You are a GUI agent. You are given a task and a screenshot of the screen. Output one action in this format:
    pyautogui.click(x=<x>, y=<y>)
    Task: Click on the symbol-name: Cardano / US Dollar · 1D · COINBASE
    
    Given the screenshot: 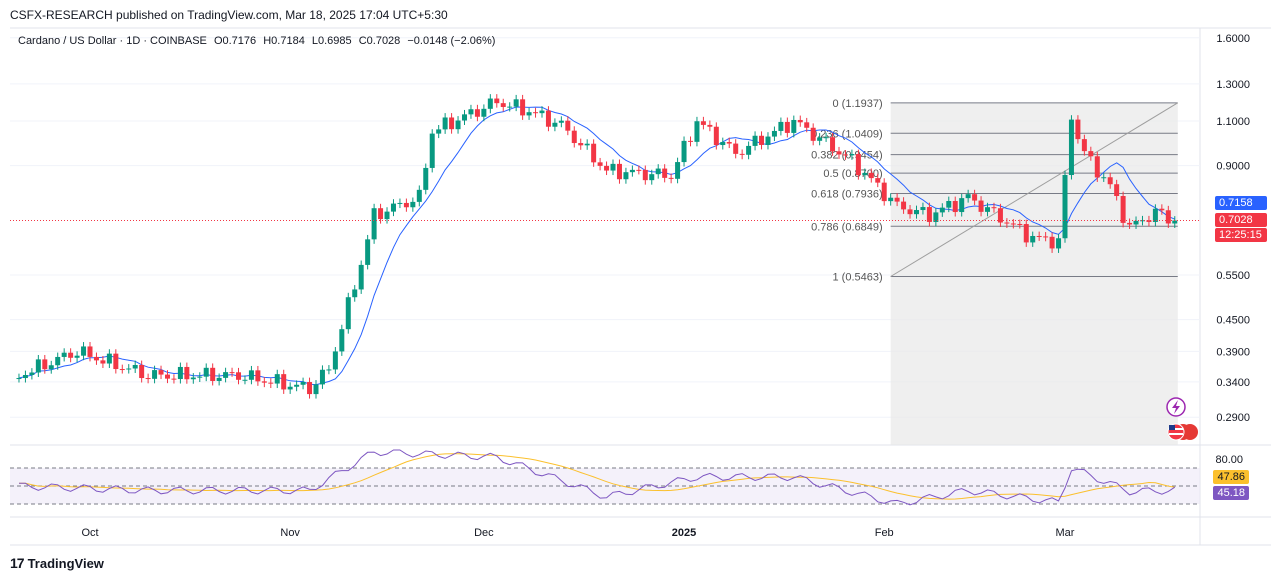 What is the action you would take?
    pyautogui.click(x=112, y=41)
    